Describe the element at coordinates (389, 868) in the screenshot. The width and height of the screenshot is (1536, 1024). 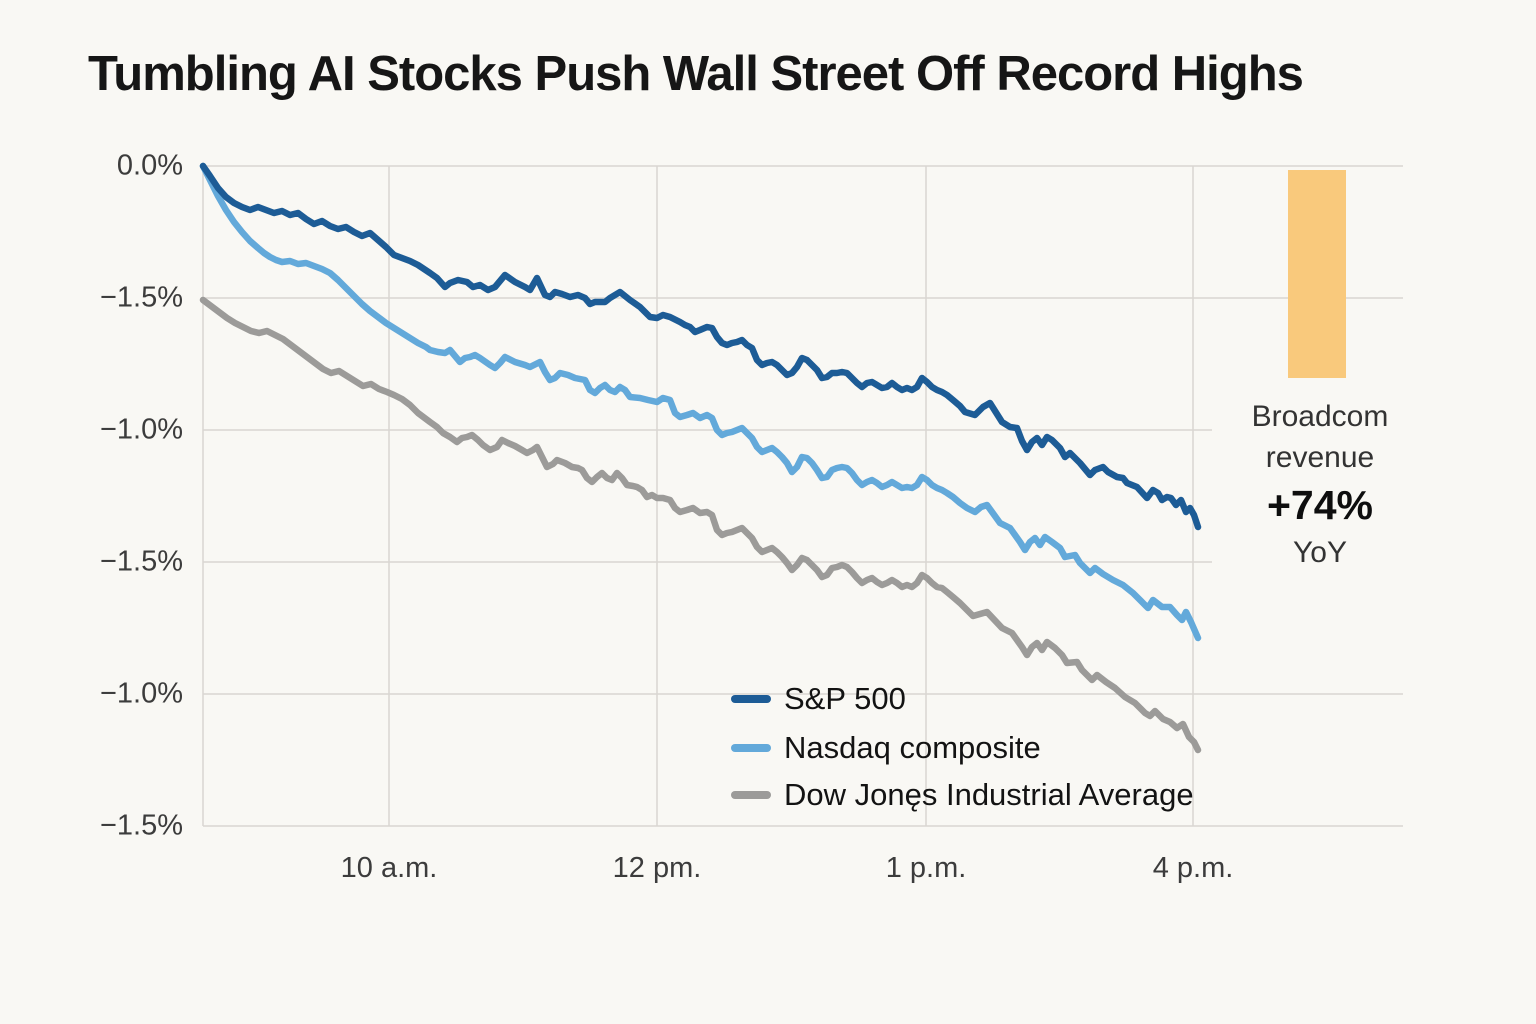
I see `x-axis-tick-label: 10 a.m.` at that location.